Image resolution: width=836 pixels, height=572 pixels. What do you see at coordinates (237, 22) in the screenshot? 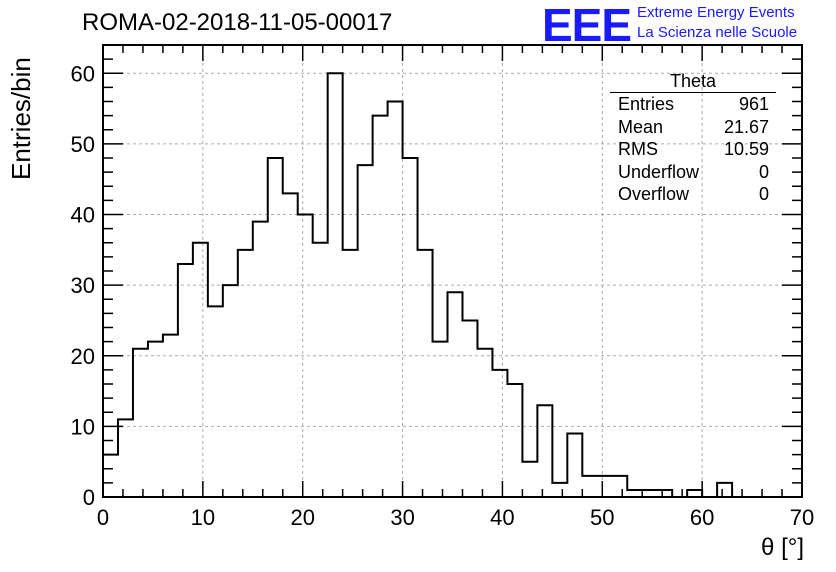
I see `plot-title: ROMA-02-2018-11-05-00017` at bounding box center [237, 22].